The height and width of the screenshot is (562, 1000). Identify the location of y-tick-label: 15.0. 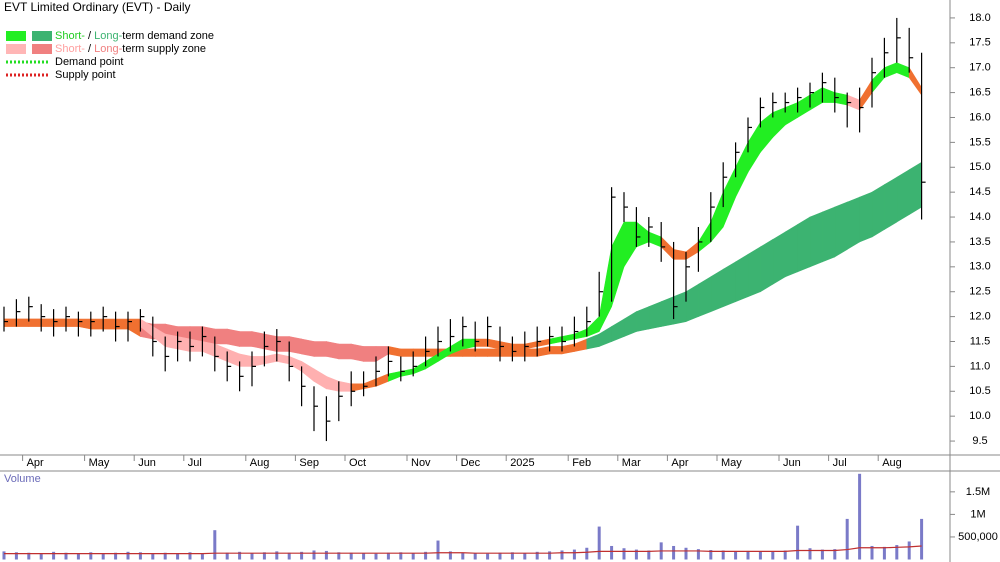
(979, 167).